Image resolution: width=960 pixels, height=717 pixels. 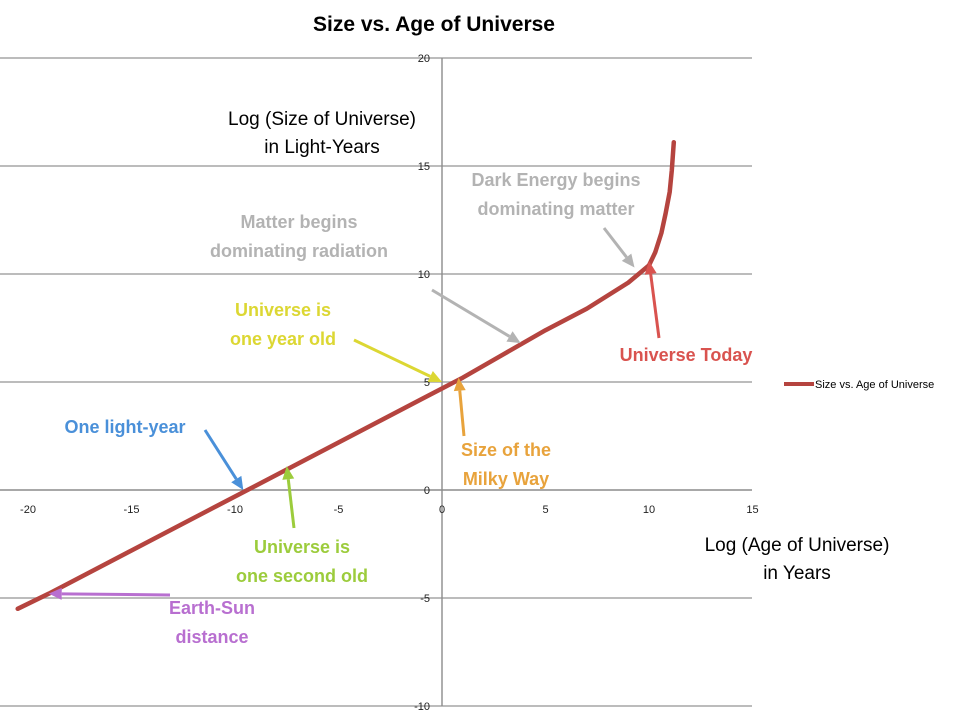 I want to click on y-tick-label: 15, so click(x=424, y=167).